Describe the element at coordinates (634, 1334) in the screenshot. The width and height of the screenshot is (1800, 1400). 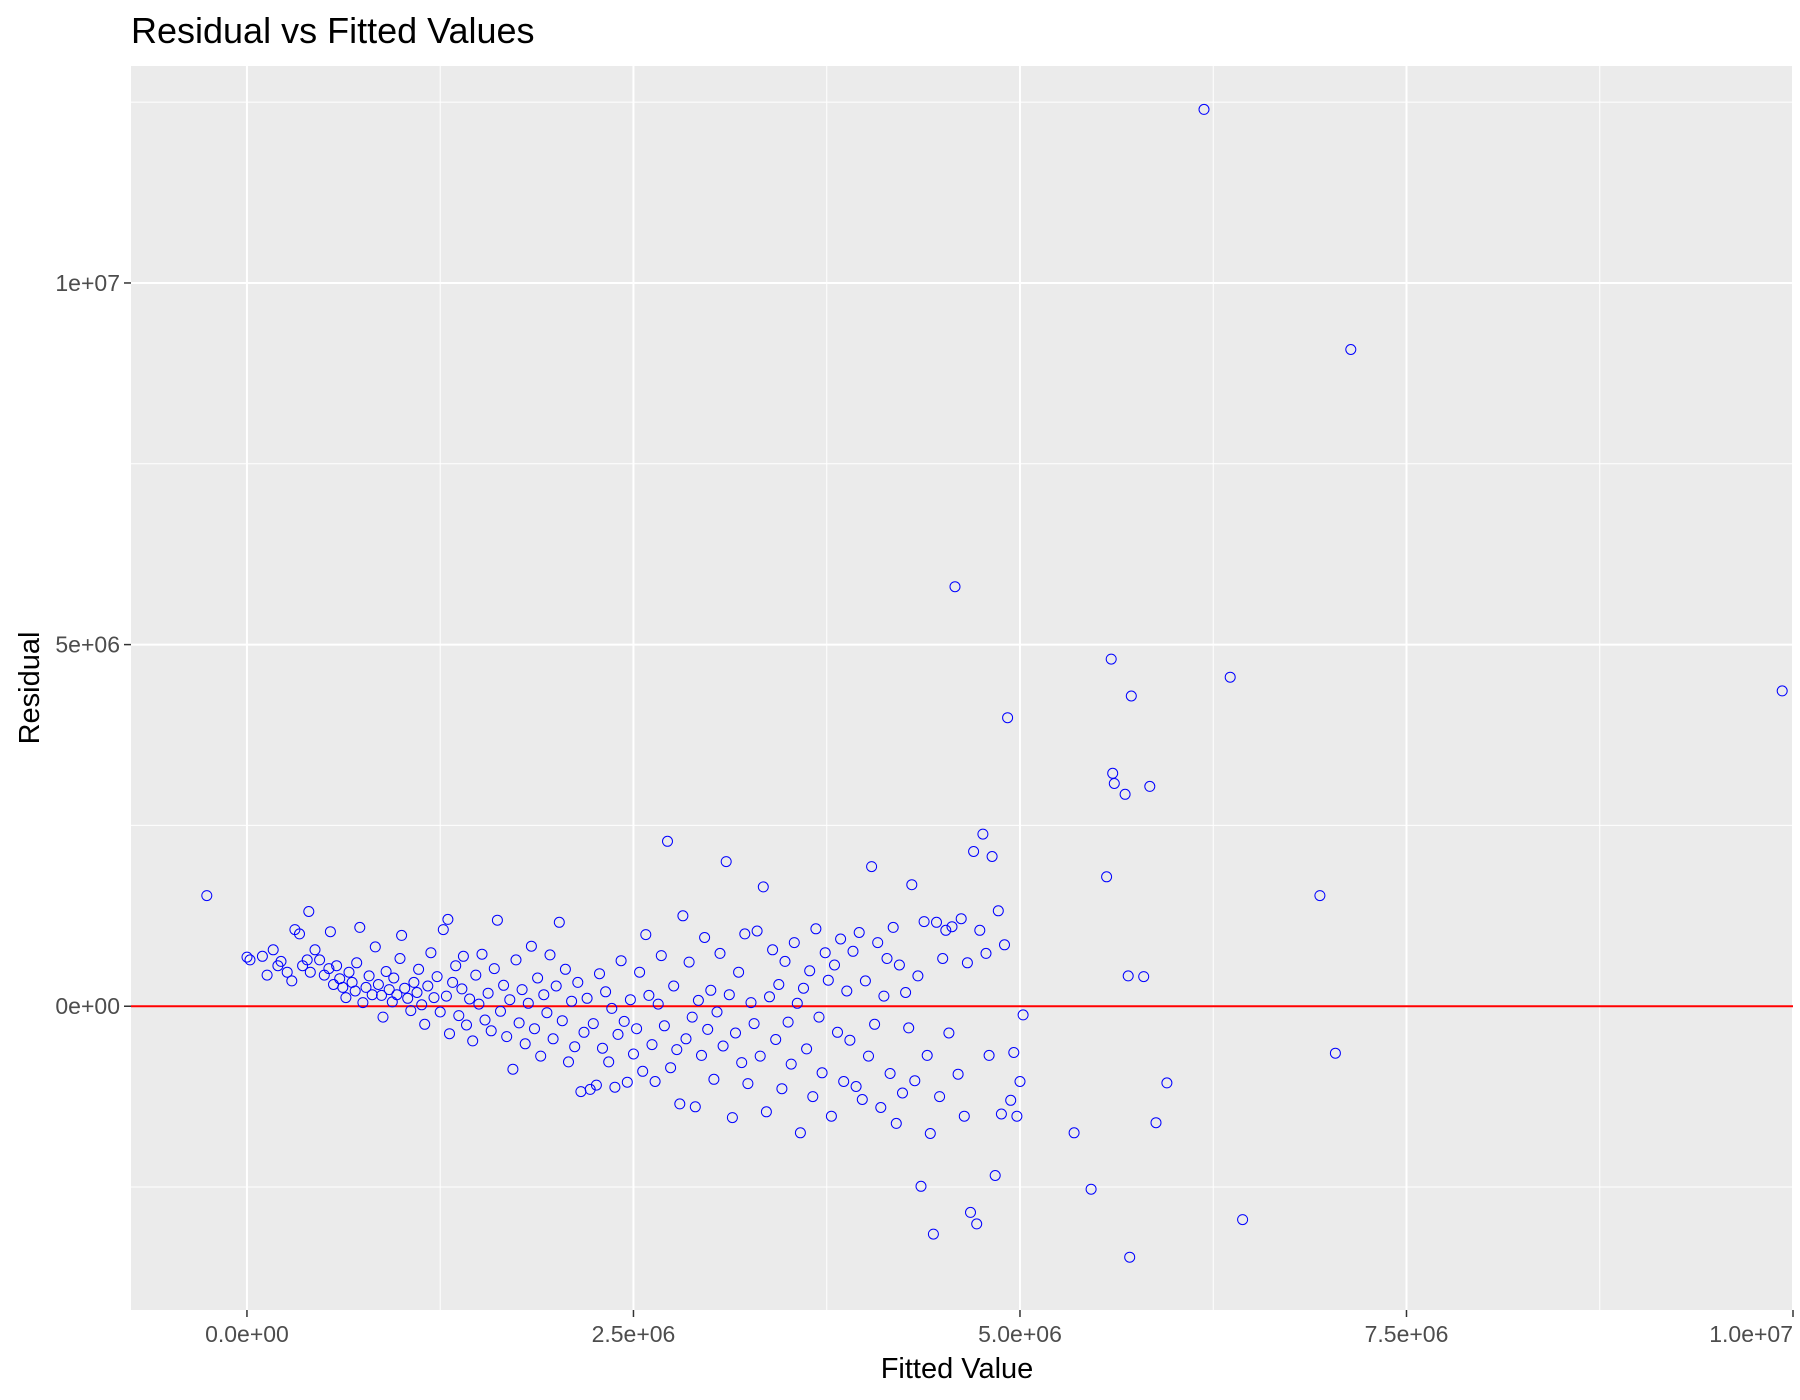
I see `x-tick-label: 2.5e+06` at that location.